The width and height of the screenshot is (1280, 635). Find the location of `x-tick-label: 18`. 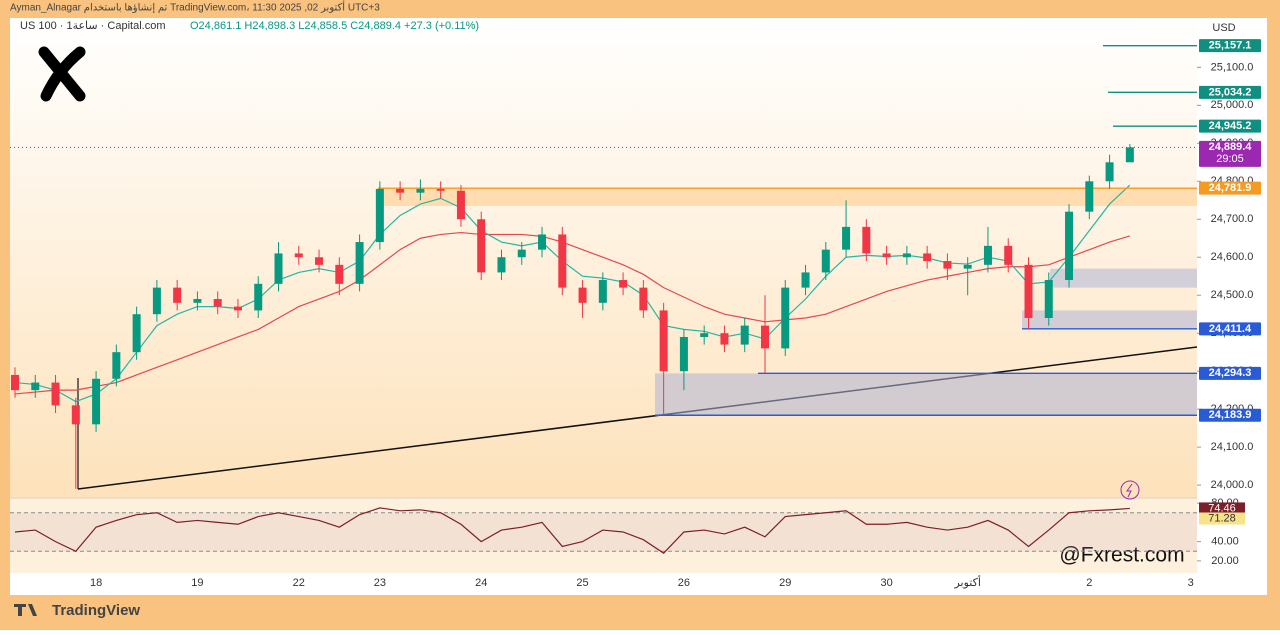

x-tick-label: 18 is located at coordinates (96, 583).